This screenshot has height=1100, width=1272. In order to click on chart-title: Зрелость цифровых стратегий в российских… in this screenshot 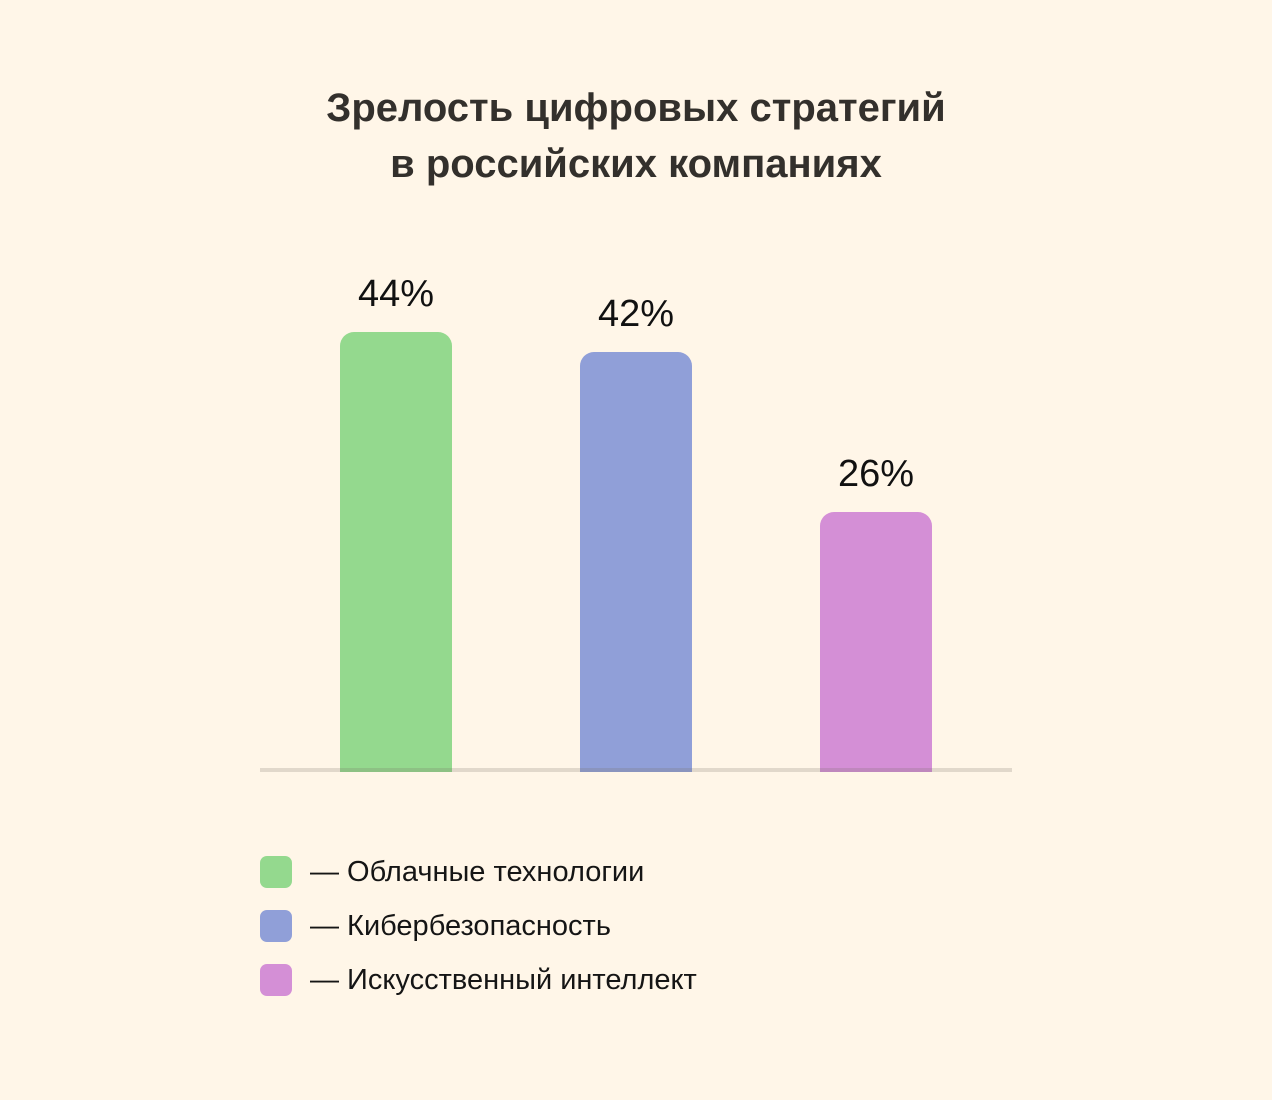, I will do `click(636, 136)`.